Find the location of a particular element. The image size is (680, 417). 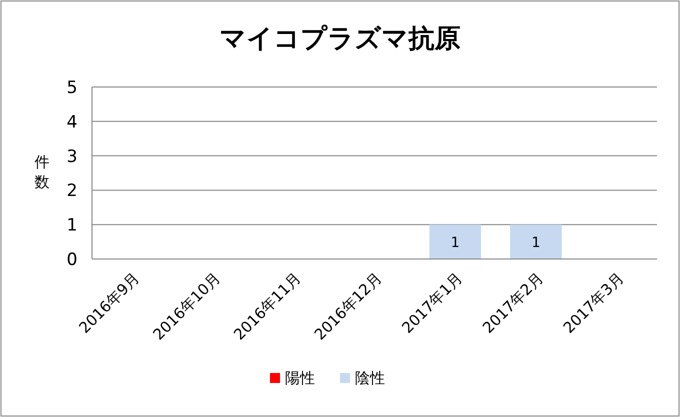

y-axis-title: 件数 is located at coordinates (42, 172).